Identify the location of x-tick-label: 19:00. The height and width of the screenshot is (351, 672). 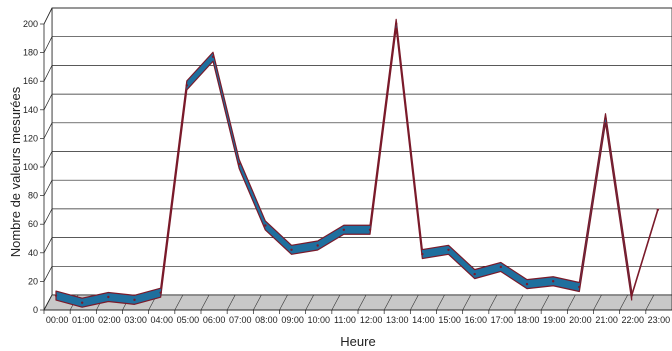
(554, 320).